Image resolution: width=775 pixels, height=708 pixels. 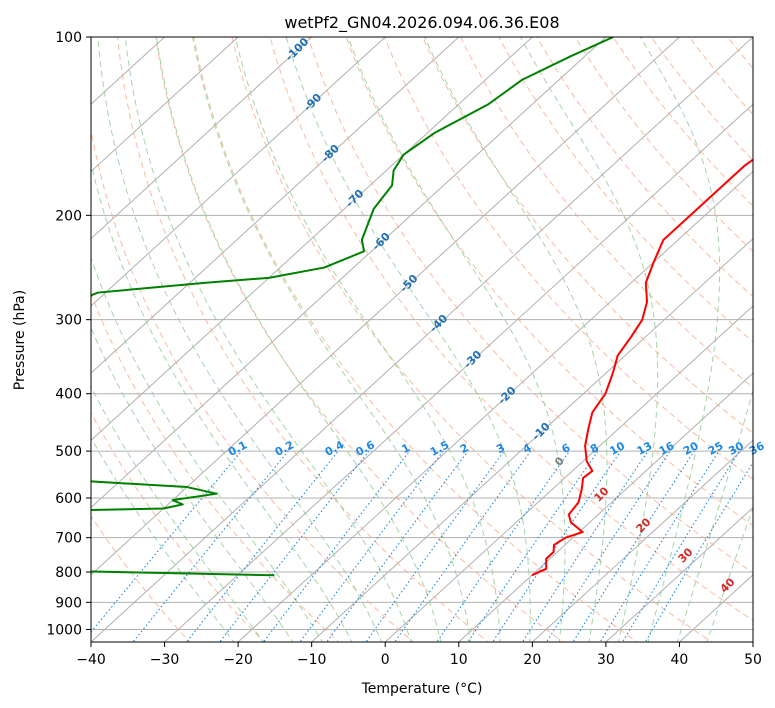 I want to click on x-tick-label: 10, so click(x=459, y=660).